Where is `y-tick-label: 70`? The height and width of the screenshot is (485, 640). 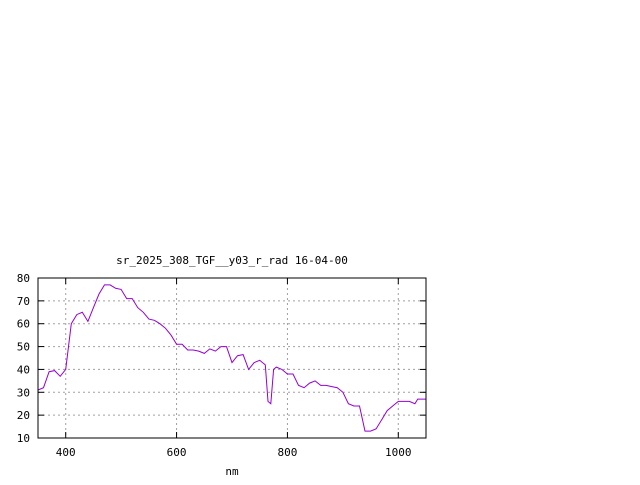 y-tick-label: 70 is located at coordinates (23, 301).